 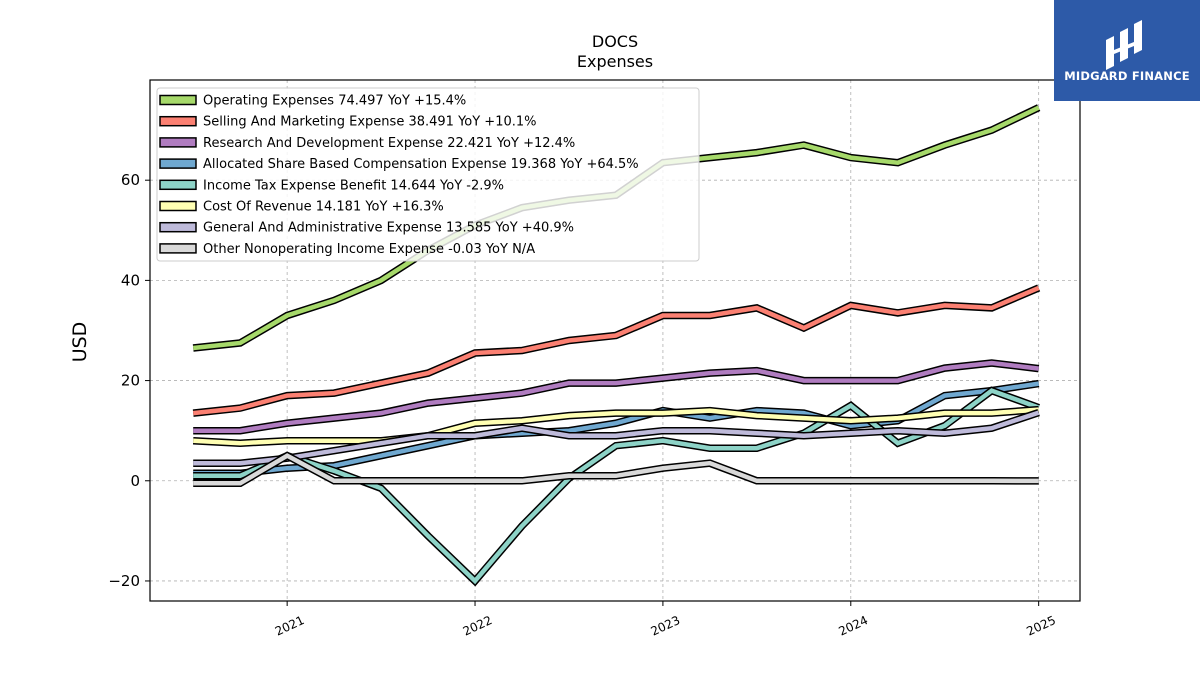 I want to click on series-research-and-development-expense, so click(x=616, y=397).